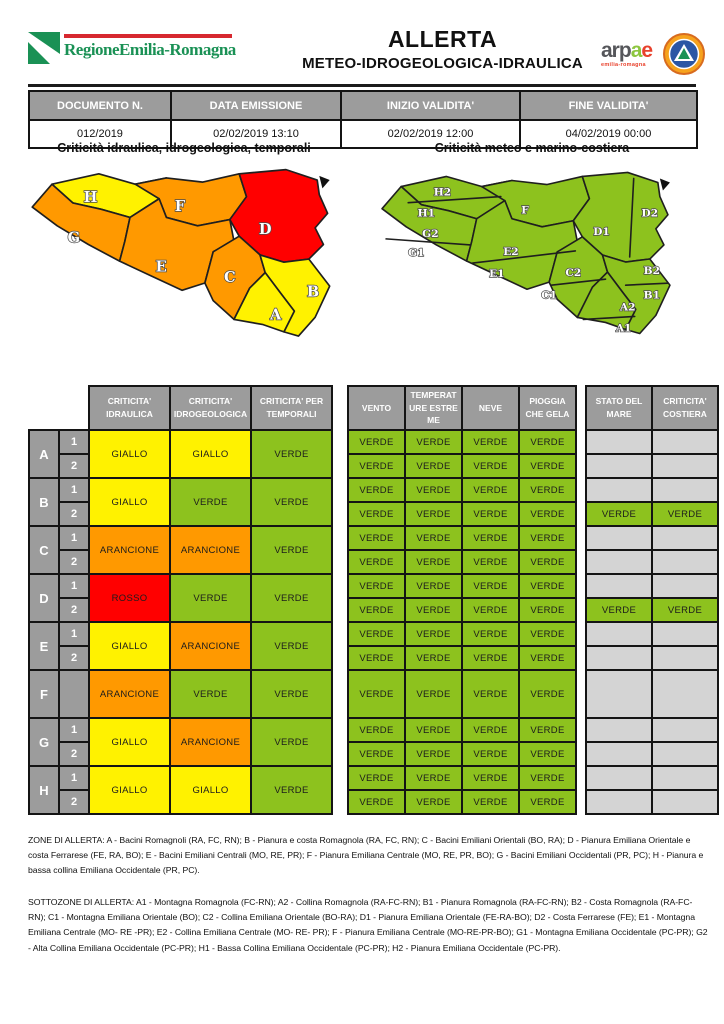 This screenshot has height=1024, width=724. Describe the element at coordinates (210, 408) in the screenshot. I see `header-criticita-idrogeologica: CRITICITA' IDROGEOLOGICA` at that location.